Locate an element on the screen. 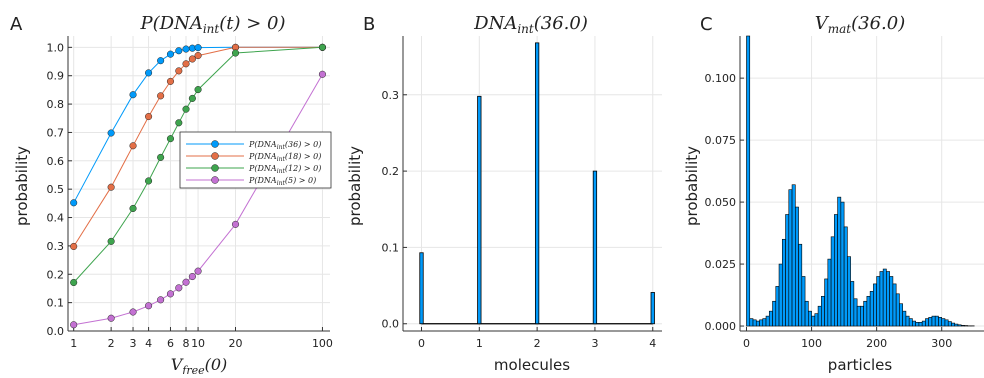 The height and width of the screenshot is (378, 984). x-tick-label: 2 is located at coordinates (537, 343).